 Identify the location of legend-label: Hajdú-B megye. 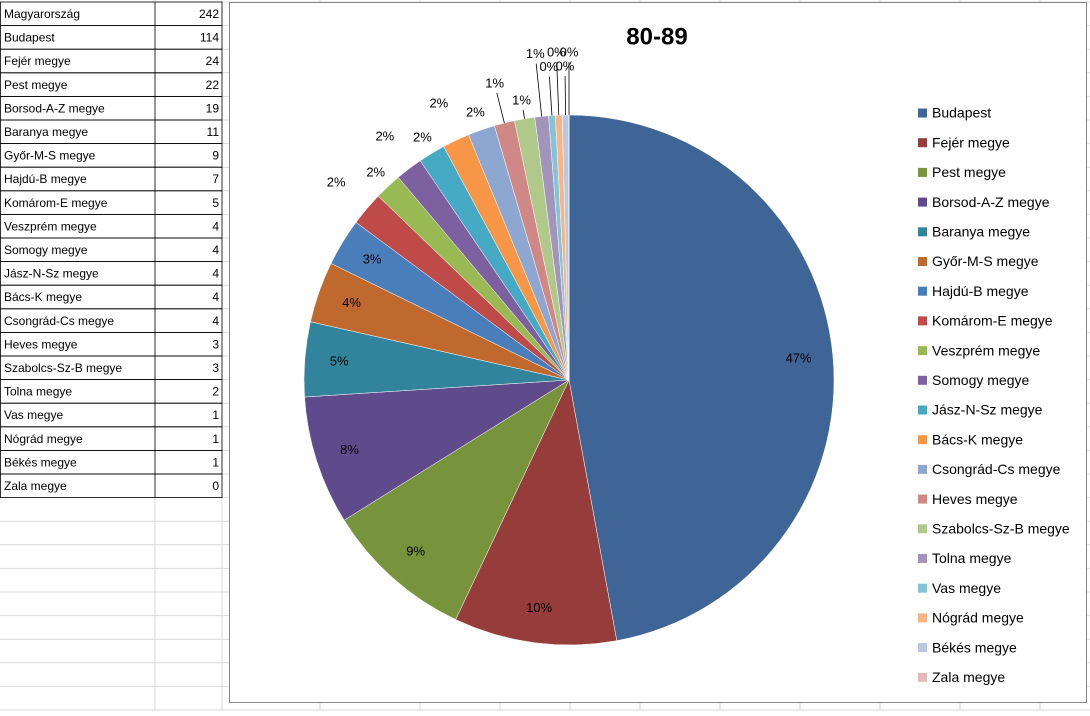
(980, 291).